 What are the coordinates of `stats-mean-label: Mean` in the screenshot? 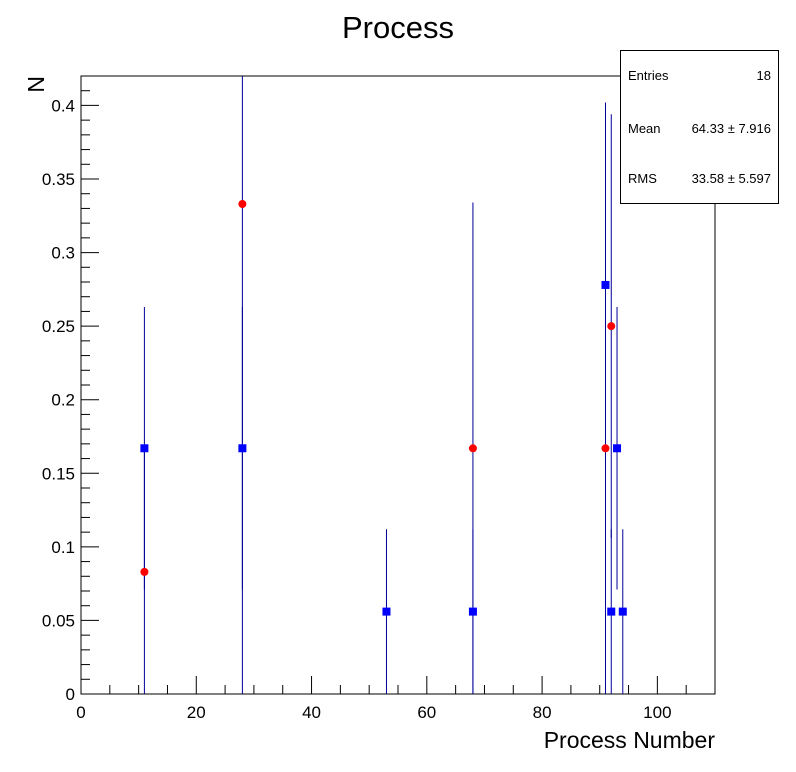 It's located at (644, 128).